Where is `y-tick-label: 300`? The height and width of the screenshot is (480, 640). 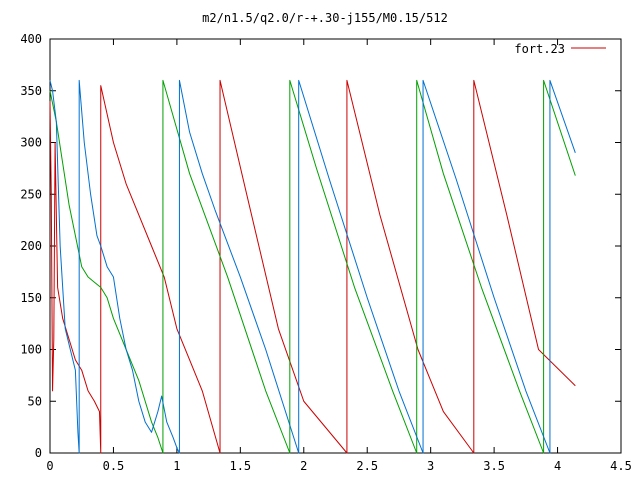 y-tick-label: 300 is located at coordinates (31, 143).